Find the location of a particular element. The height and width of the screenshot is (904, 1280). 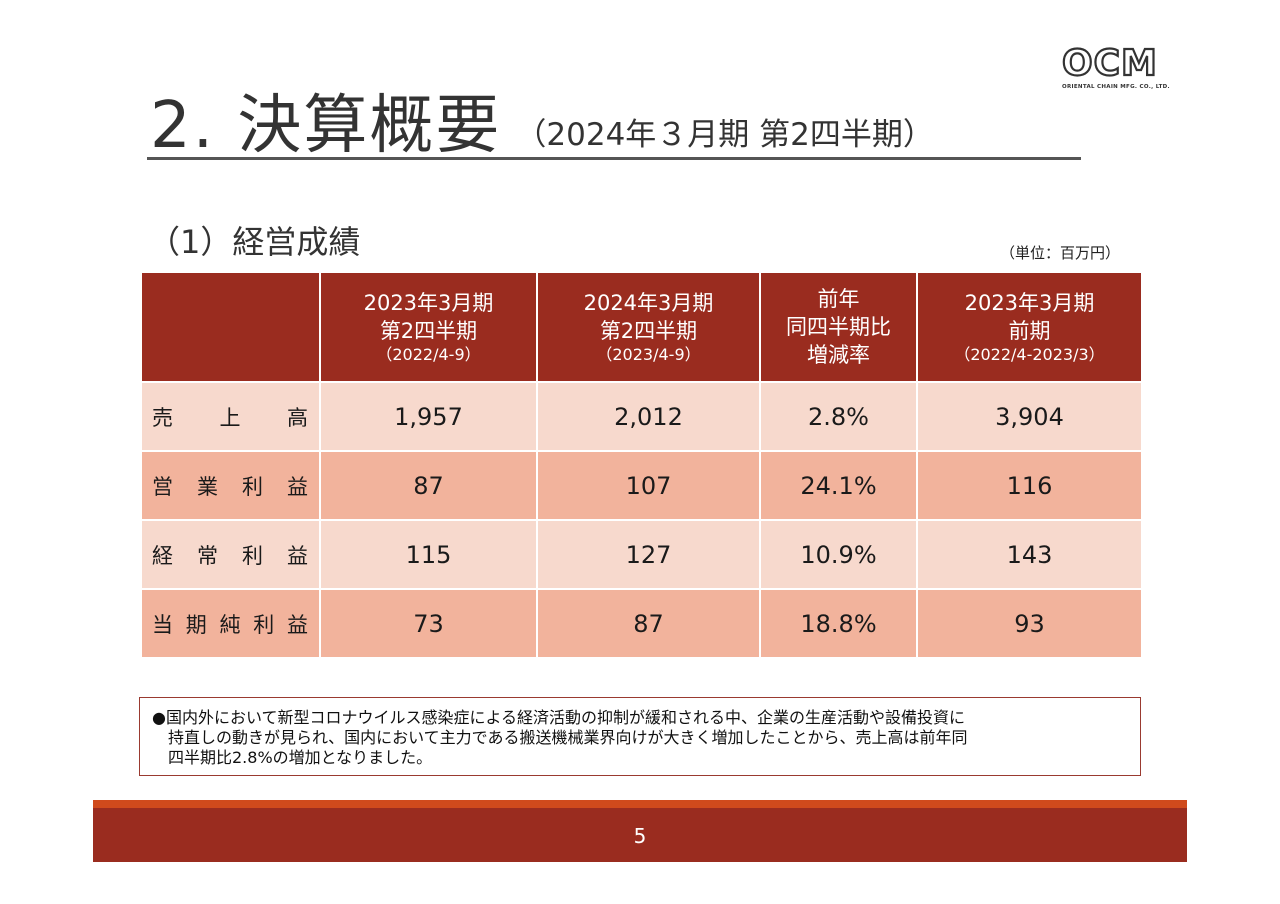

header-cell-fy2023-q2: 2023年3月期 第2四半期 （2022/4-9） is located at coordinates (428, 327).